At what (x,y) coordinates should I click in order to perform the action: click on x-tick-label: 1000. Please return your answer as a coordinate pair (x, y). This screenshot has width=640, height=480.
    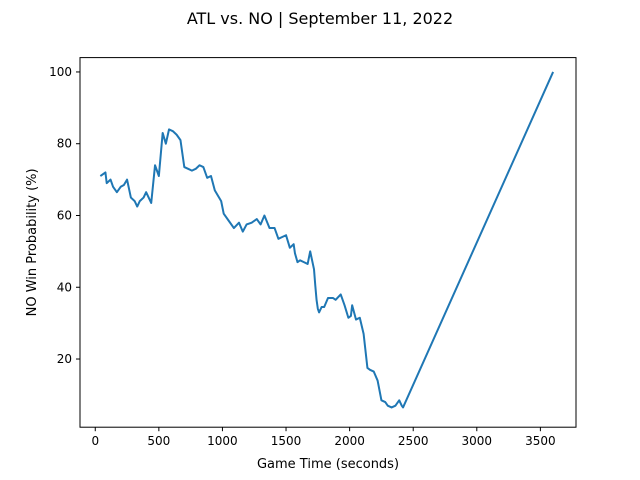
    Looking at the image, I should click on (222, 441).